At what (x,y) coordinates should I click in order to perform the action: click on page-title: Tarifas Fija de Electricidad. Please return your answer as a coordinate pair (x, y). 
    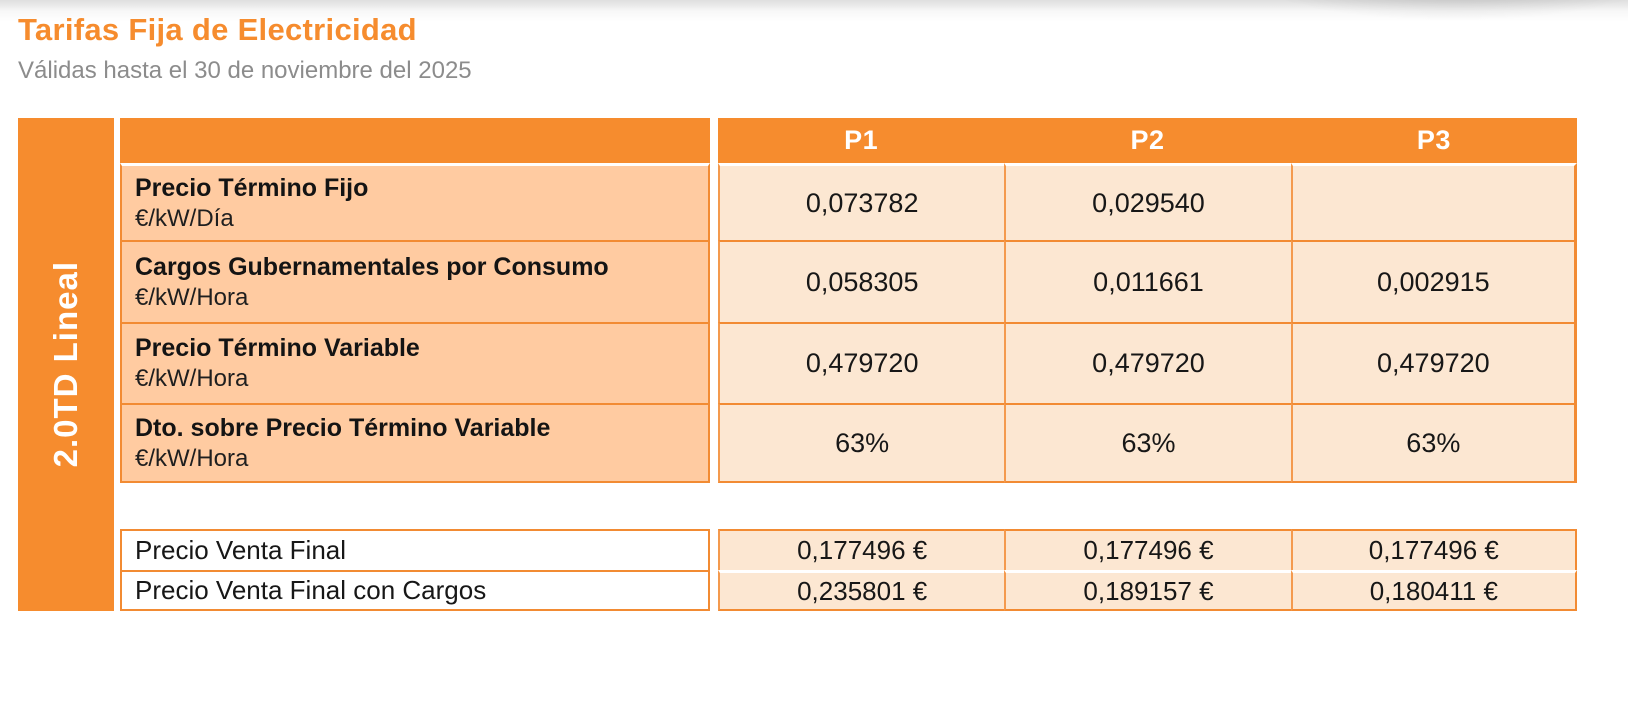
    Looking at the image, I should click on (217, 29).